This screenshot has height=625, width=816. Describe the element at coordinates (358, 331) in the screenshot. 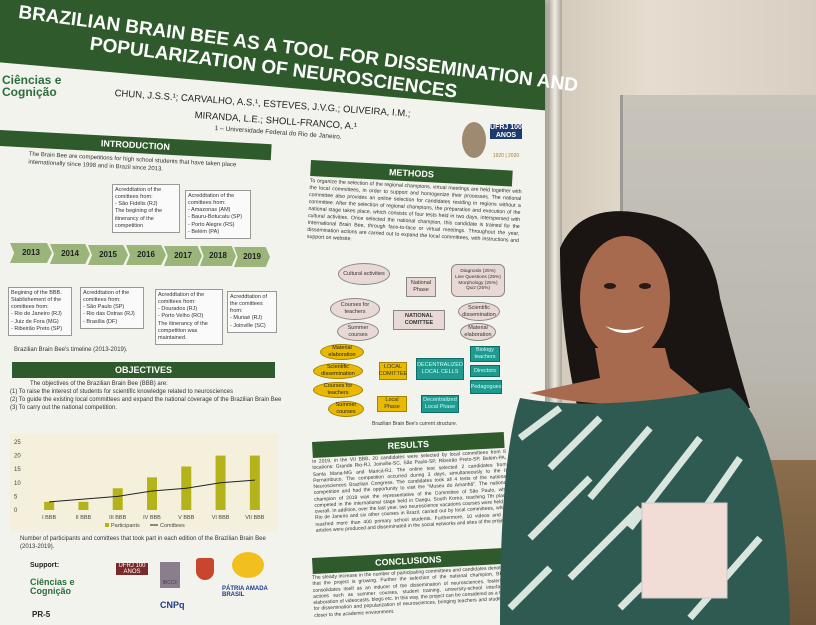

I see `node-summer-courses: Summer courses` at that location.